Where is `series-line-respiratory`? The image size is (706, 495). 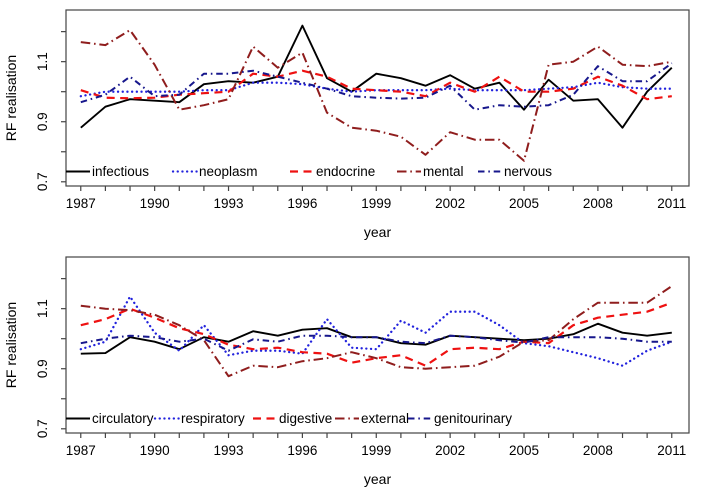
series-line-respiratory is located at coordinates (376, 331).